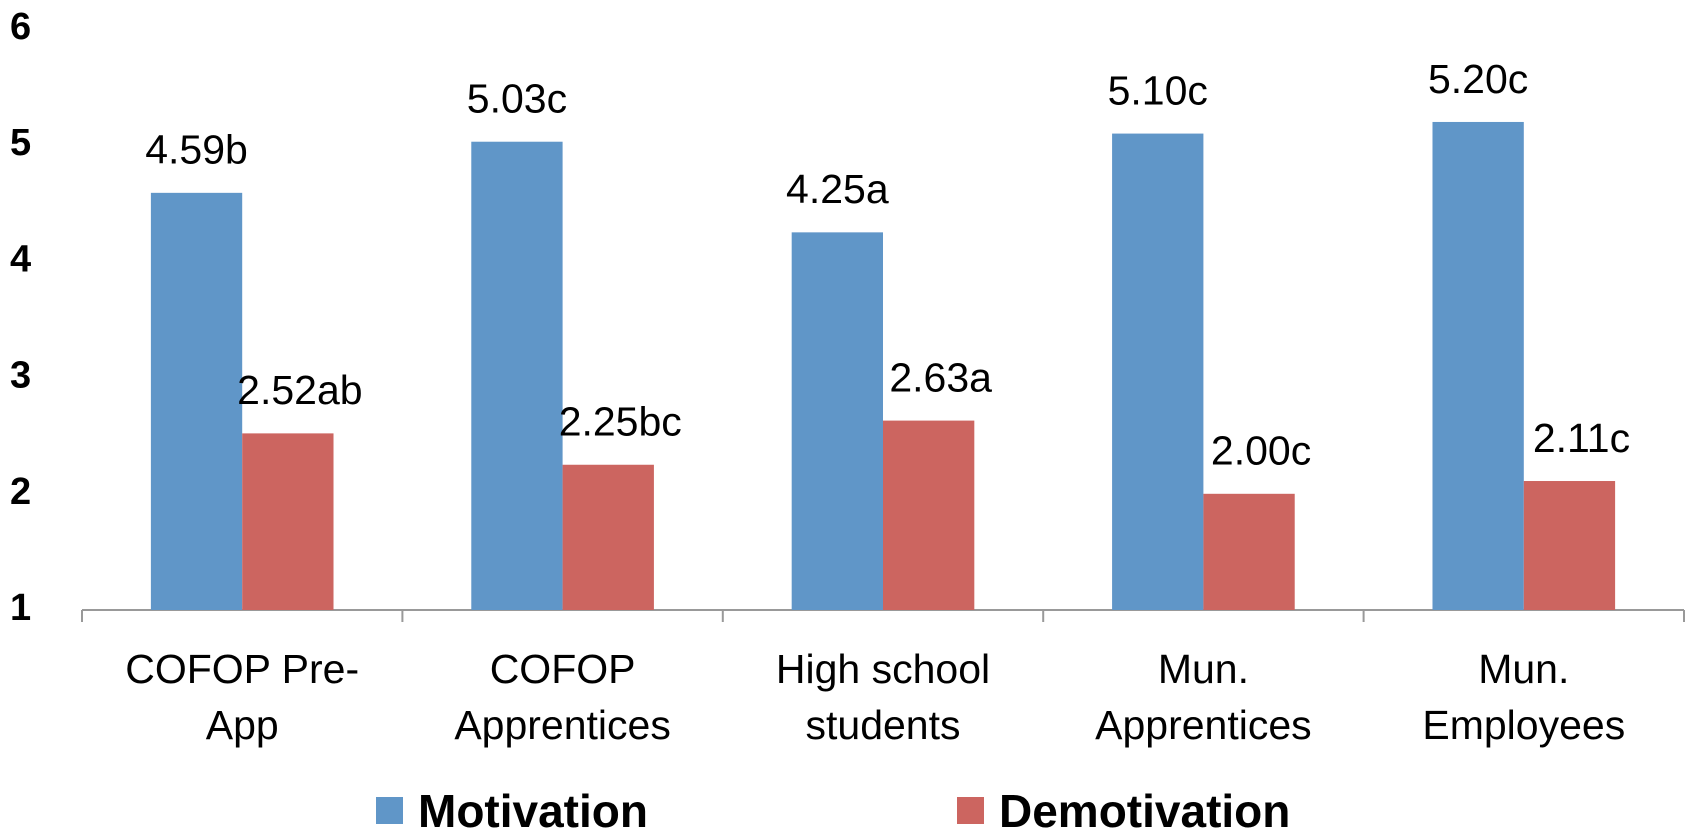 The width and height of the screenshot is (1686, 840). What do you see at coordinates (1581, 438) in the screenshot?
I see `value-label: 2.11c` at bounding box center [1581, 438].